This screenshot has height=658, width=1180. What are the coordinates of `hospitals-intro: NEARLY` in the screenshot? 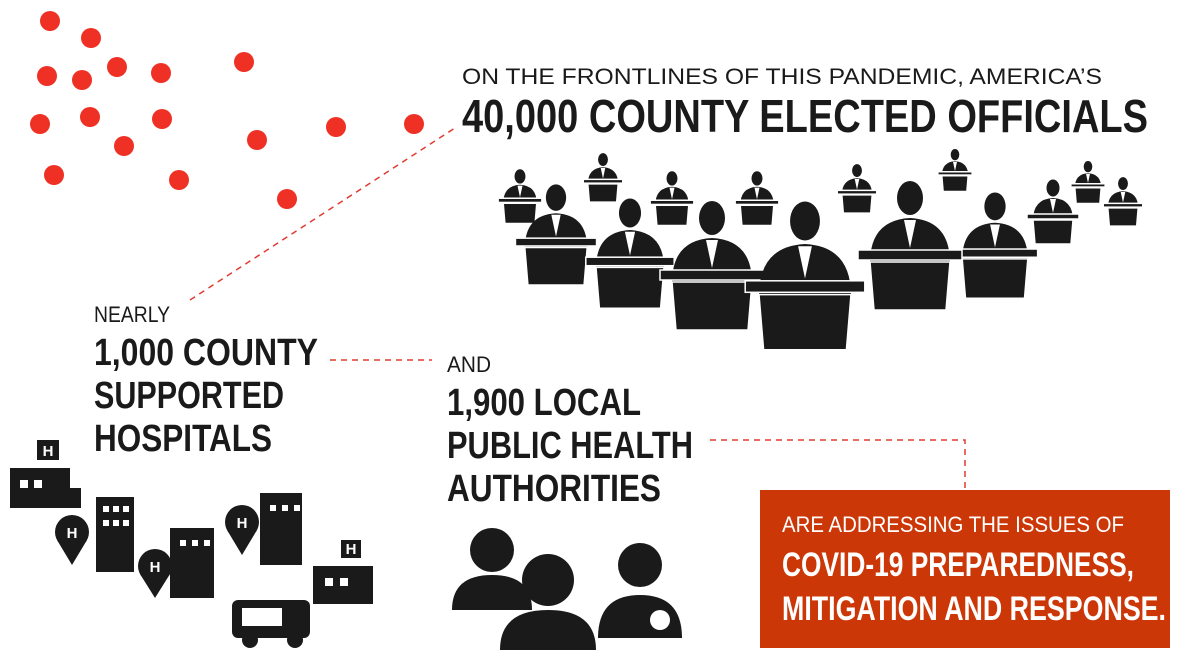 It's located at (132, 314).